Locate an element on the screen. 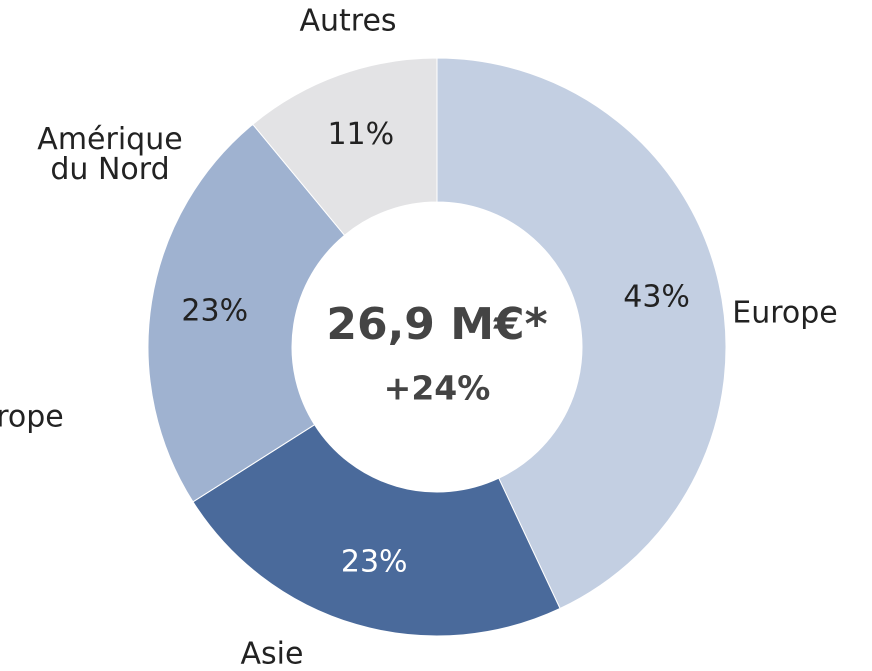  annotation: rope is located at coordinates (32, 417).